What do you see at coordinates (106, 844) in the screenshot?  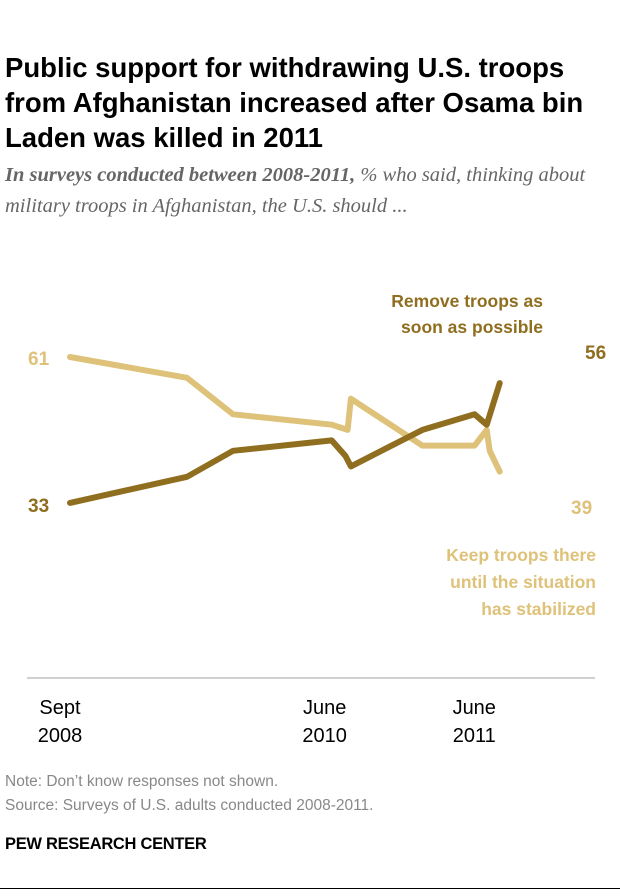 I see `brand-logo-text: PEW RESEARCH CENTER` at bounding box center [106, 844].